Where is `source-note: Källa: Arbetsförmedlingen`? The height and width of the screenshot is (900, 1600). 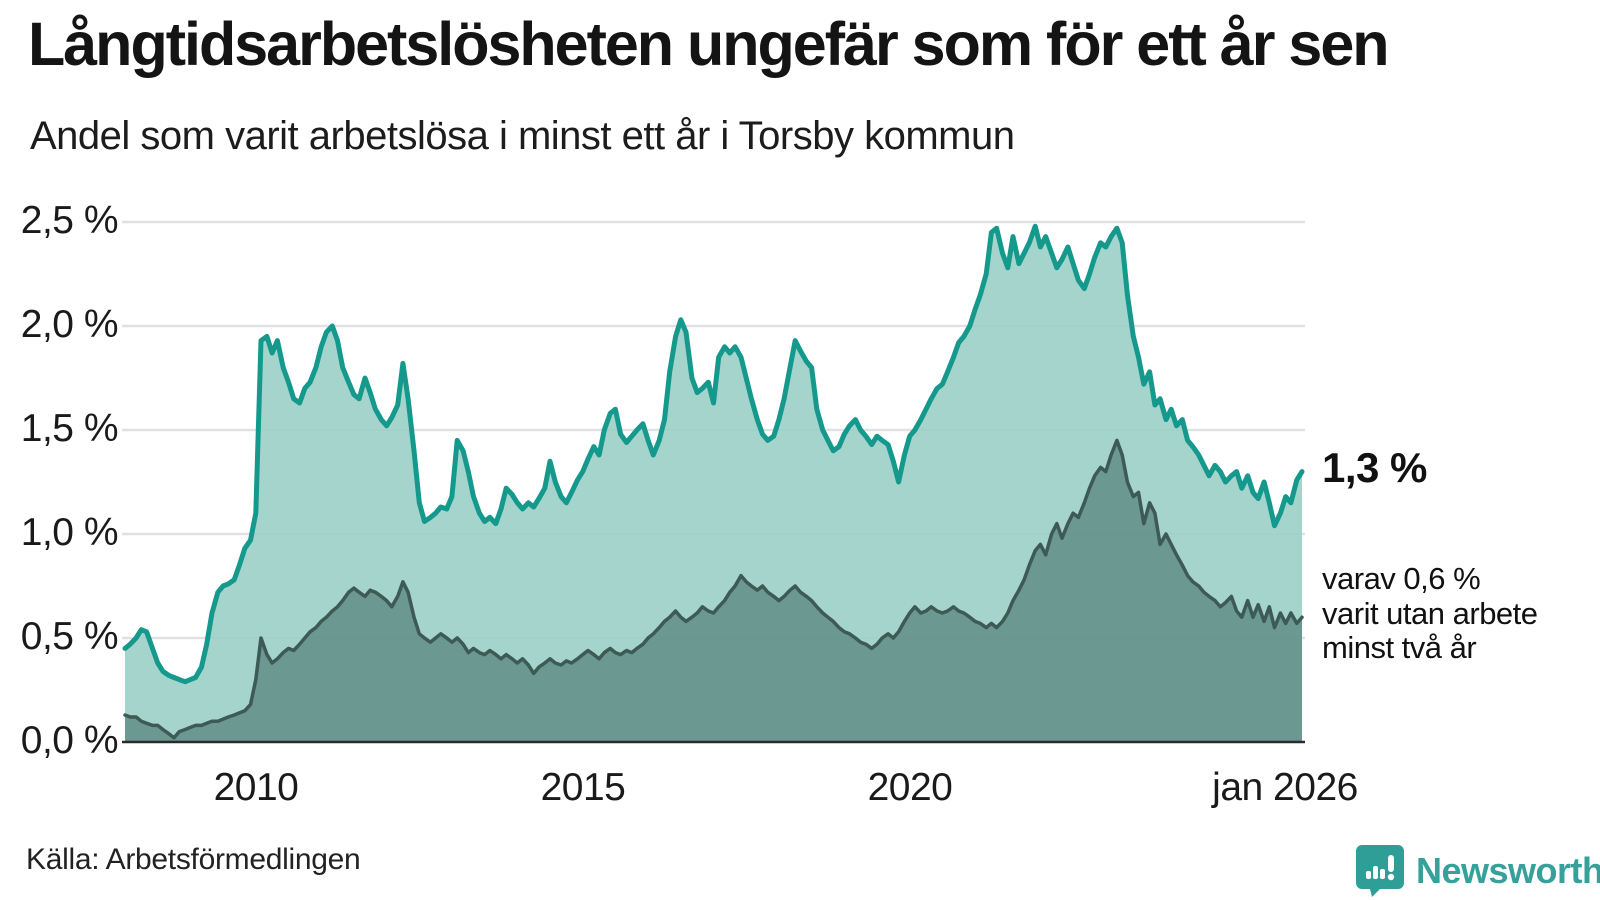
source-note: Källa: Arbetsförmedlingen is located at coordinates (193, 859).